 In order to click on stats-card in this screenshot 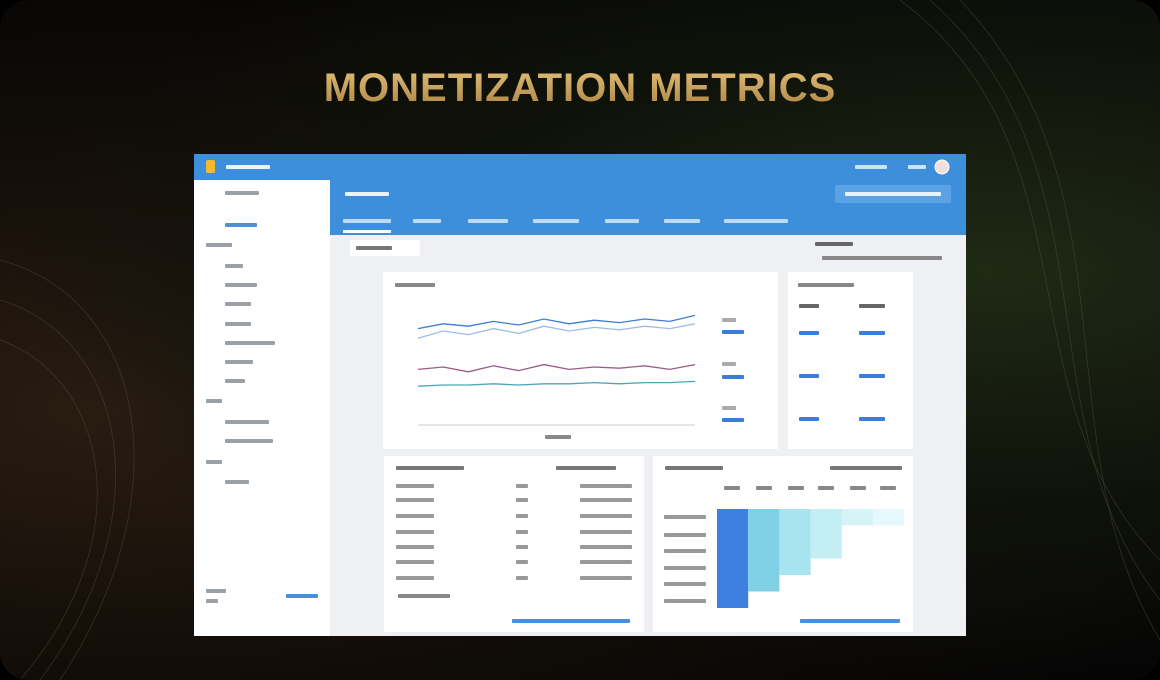, I will do `click(850, 360)`.